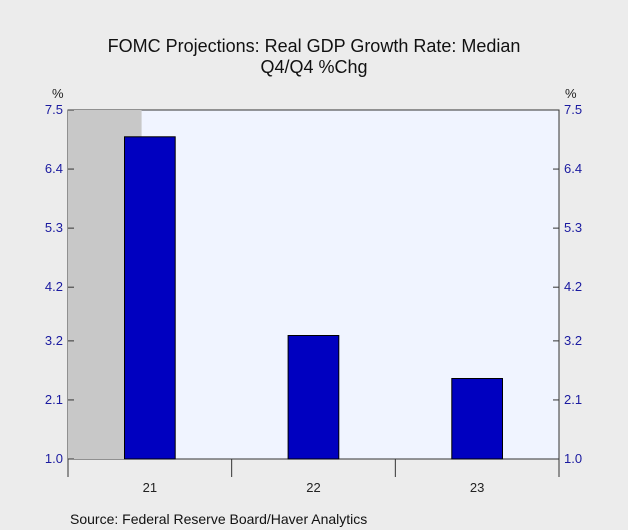 This screenshot has width=628, height=530. Describe the element at coordinates (54, 458) in the screenshot. I see `y-tick-label-left: 1.0` at that location.